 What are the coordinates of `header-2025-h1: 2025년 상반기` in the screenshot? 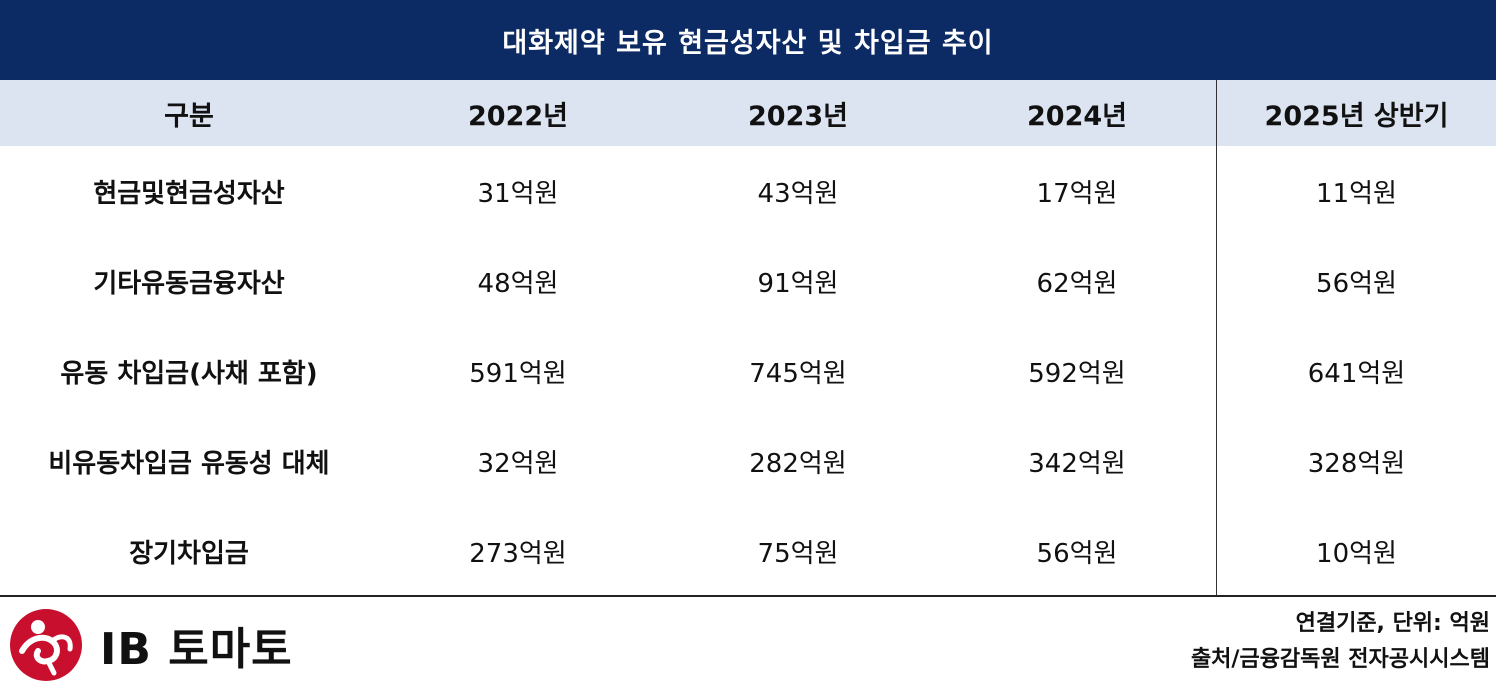 It's located at (1356, 113).